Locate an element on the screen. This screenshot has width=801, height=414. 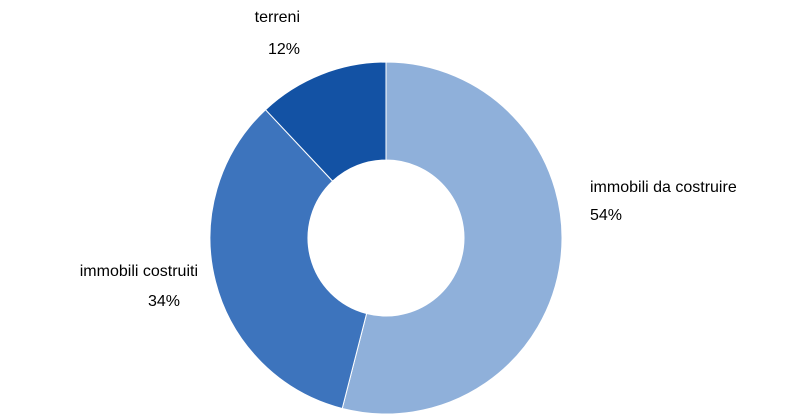
slice-label: immobili costruiti is located at coordinates (139, 271).